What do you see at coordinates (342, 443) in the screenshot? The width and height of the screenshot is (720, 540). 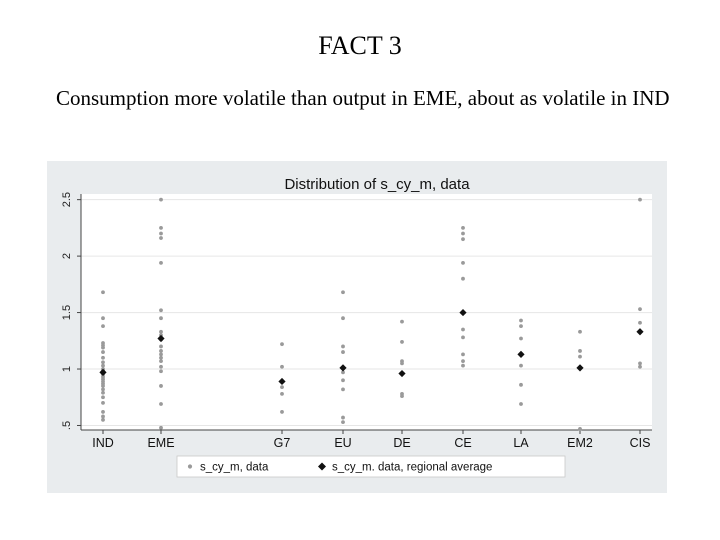 I see `x-tick-label: EU` at bounding box center [342, 443].